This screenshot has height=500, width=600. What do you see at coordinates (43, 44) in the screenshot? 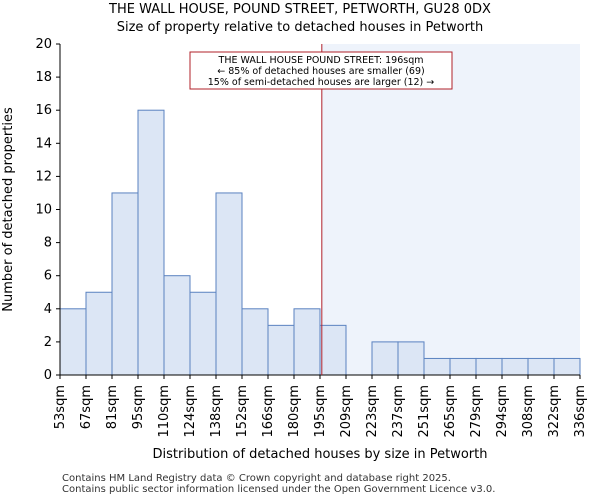
I see `y-tick-label: 20` at bounding box center [43, 44].